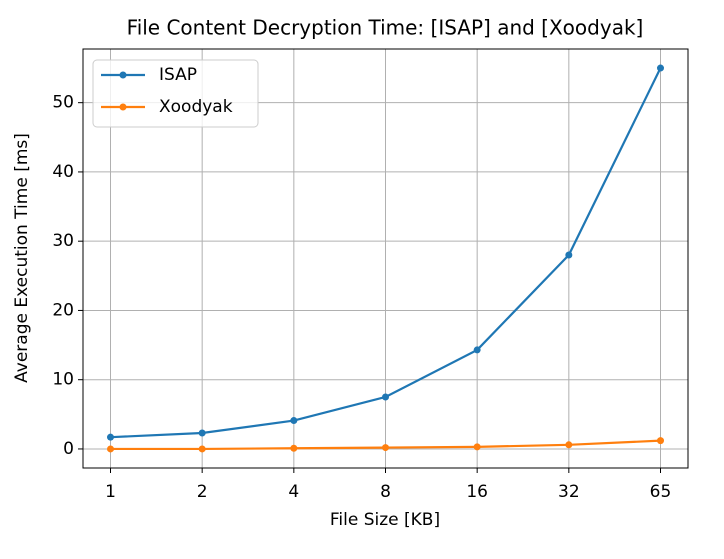 The width and height of the screenshot is (724, 559). What do you see at coordinates (293, 492) in the screenshot?
I see `x-tick-label: 4` at bounding box center [293, 492].